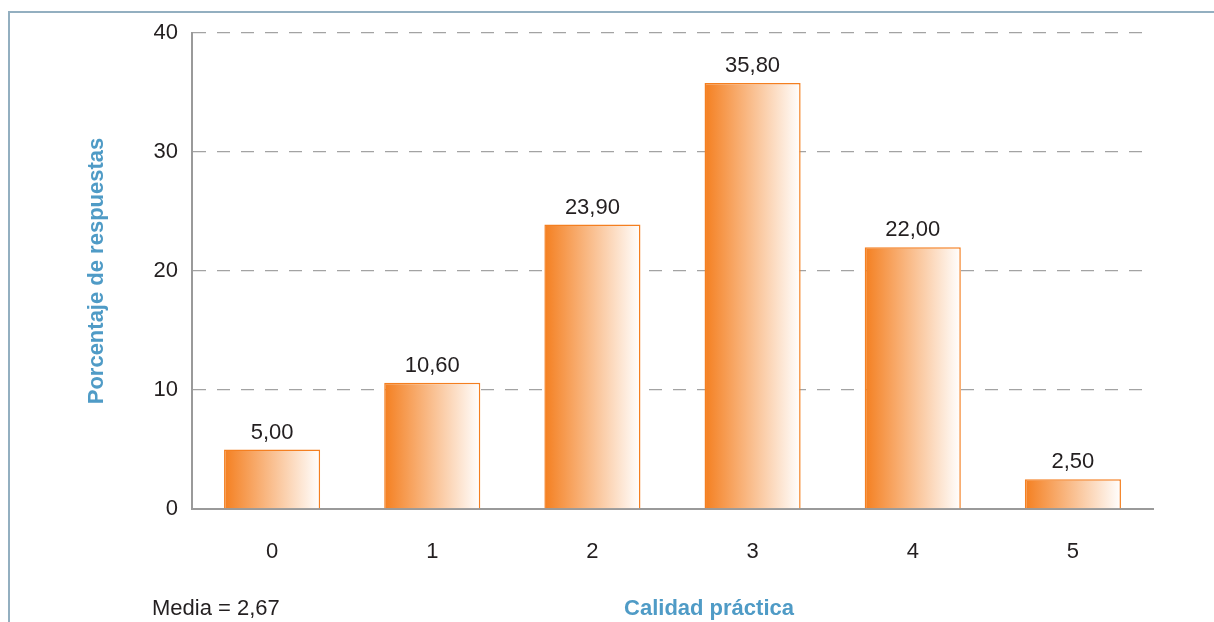 The width and height of the screenshot is (1214, 622). What do you see at coordinates (912, 551) in the screenshot?
I see `x-tick-label: 4` at bounding box center [912, 551].